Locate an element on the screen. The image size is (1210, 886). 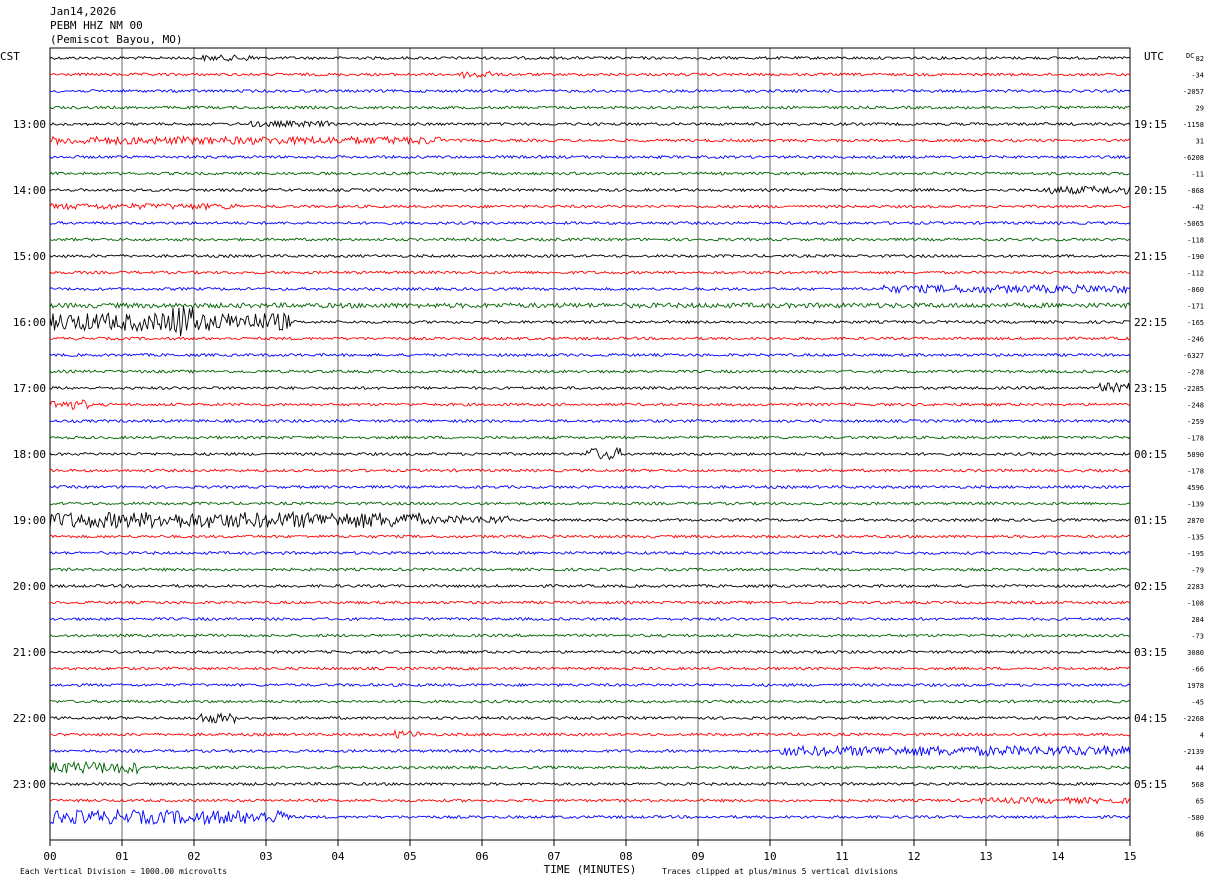
right-hour-label: 02:15 is located at coordinates (1150, 586).